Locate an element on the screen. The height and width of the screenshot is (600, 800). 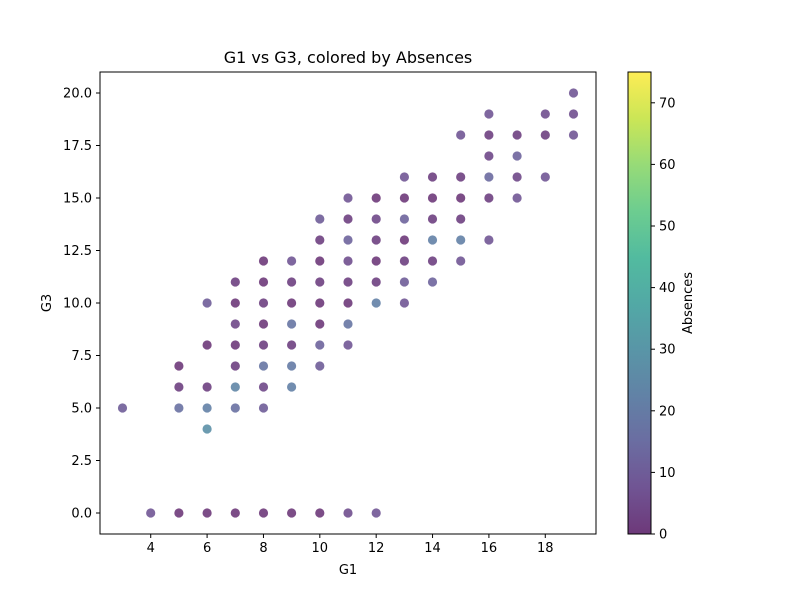
x-axis-label: G1 is located at coordinates (348, 570).